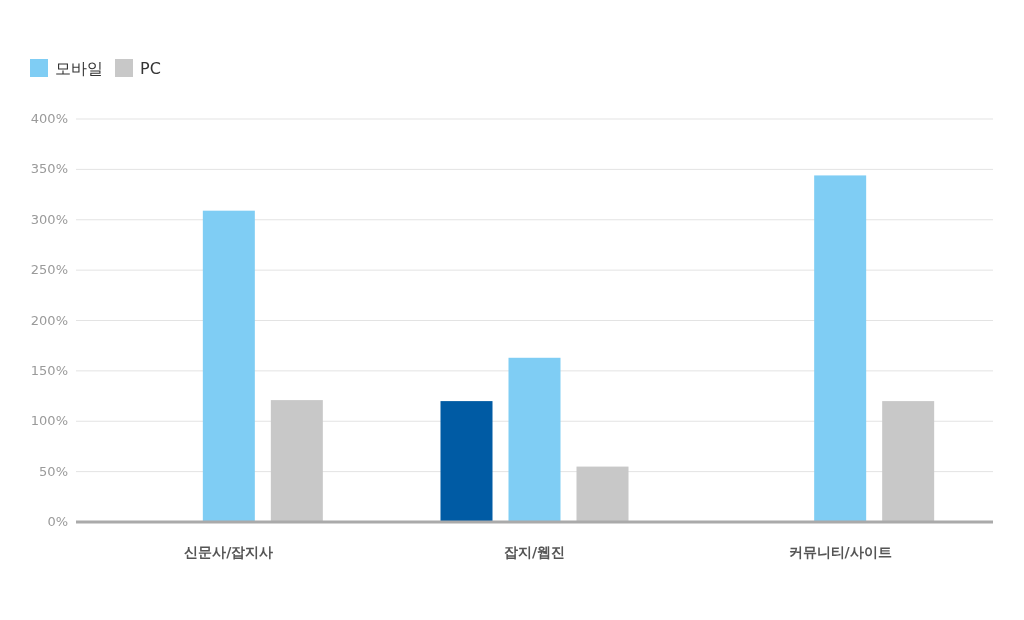 This screenshot has height=620, width=1024. Describe the element at coordinates (79, 68) in the screenshot. I see `legend-label: 모바일` at that location.